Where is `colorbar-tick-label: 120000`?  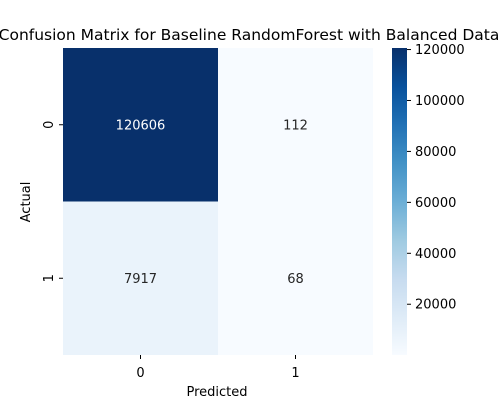 colorbar-tick-label: 120000 is located at coordinates (440, 50).